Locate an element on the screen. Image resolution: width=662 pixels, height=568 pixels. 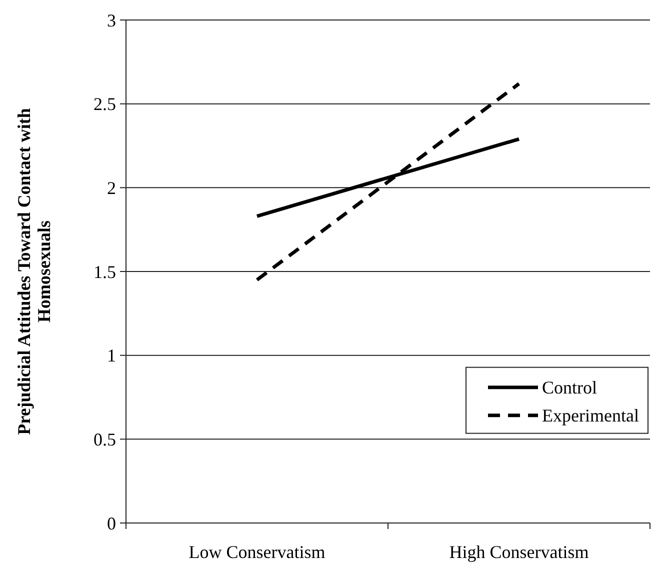
x-tick-label: Low Conservatism is located at coordinates (257, 552).